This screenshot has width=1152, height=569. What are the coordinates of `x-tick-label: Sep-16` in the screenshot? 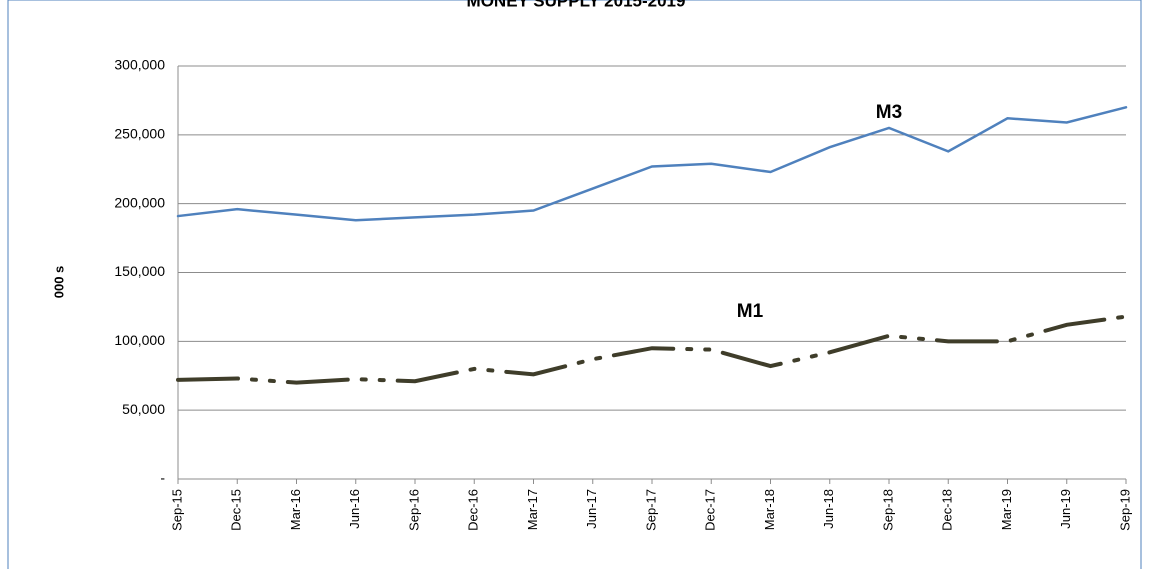 It's located at (413, 510).